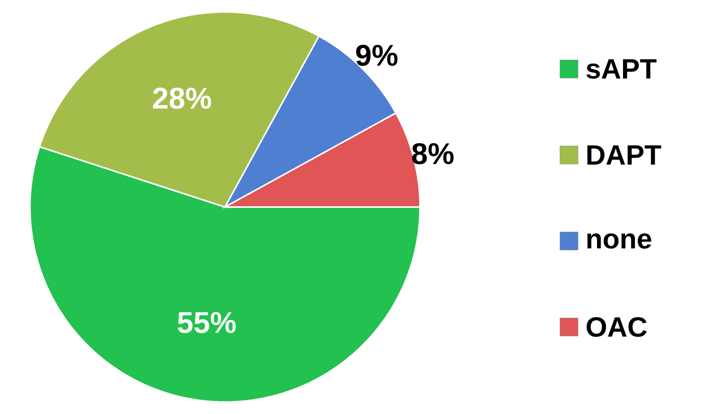 The height and width of the screenshot is (414, 720). I want to click on data-label: 8%, so click(433, 153).